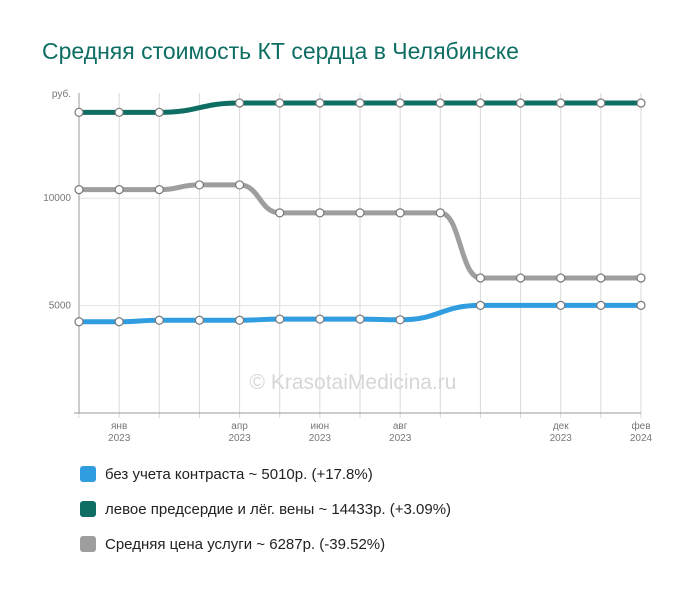 This screenshot has width=700, height=591. I want to click on x-tick-label: фев, so click(640, 426).